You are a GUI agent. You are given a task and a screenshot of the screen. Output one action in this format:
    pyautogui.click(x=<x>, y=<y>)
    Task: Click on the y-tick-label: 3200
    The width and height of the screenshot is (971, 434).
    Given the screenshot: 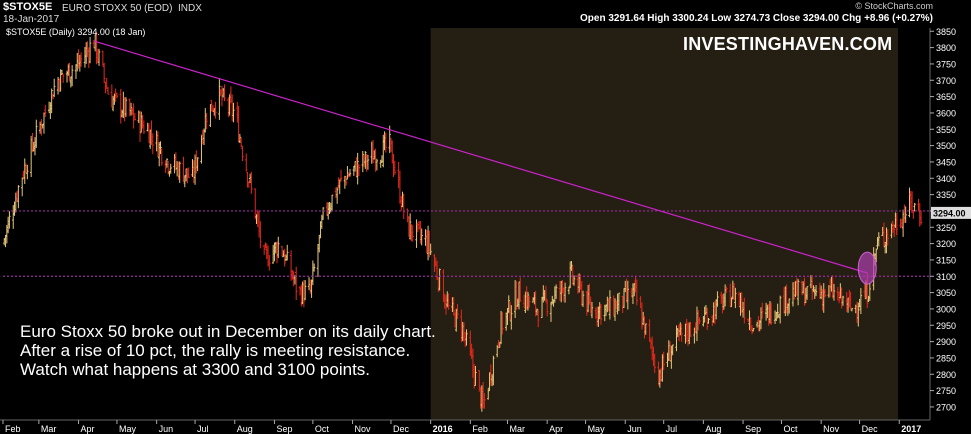 What is the action you would take?
    pyautogui.click(x=946, y=244)
    